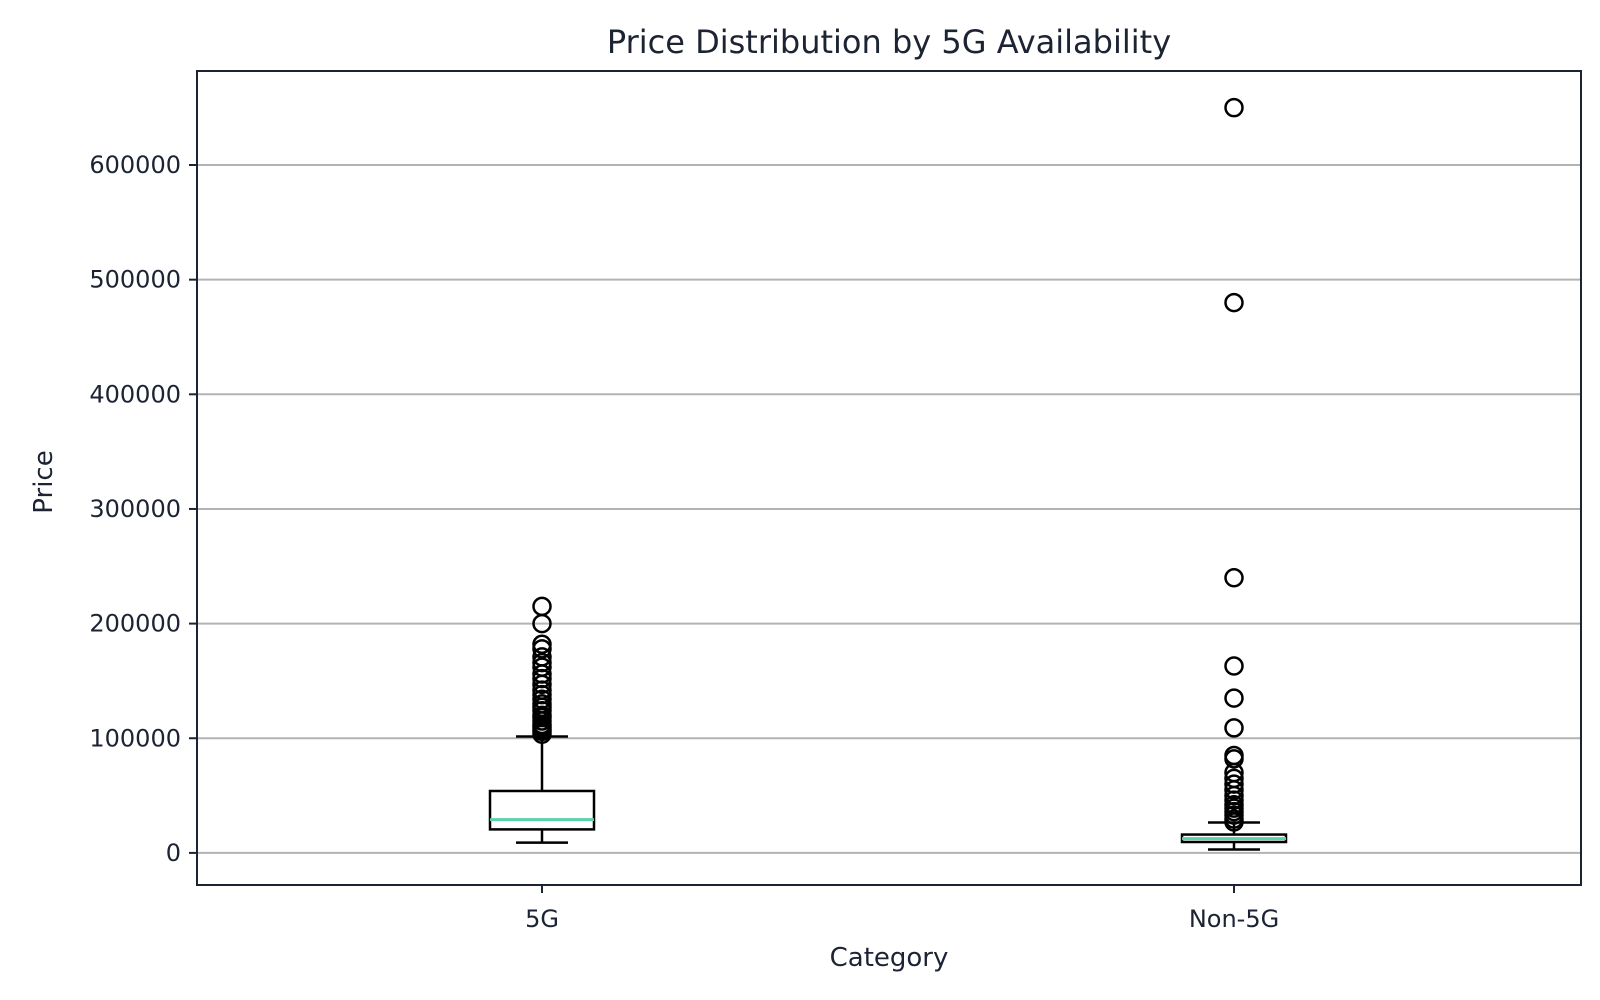  What do you see at coordinates (889, 958) in the screenshot?
I see `x-axis-label: Category` at bounding box center [889, 958].